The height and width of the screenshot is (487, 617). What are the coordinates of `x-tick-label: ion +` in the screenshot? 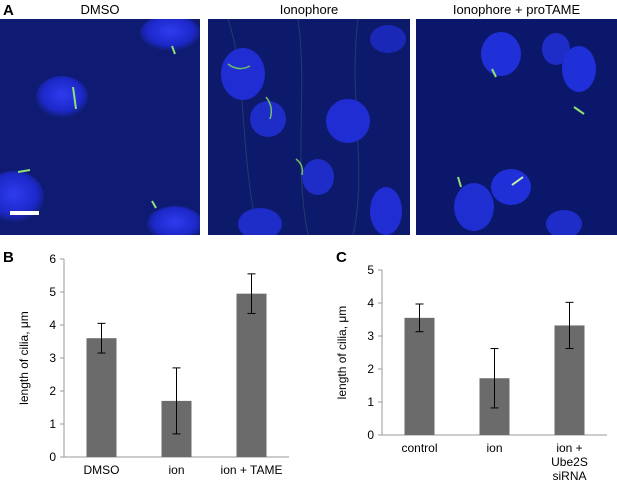 It's located at (569, 448).